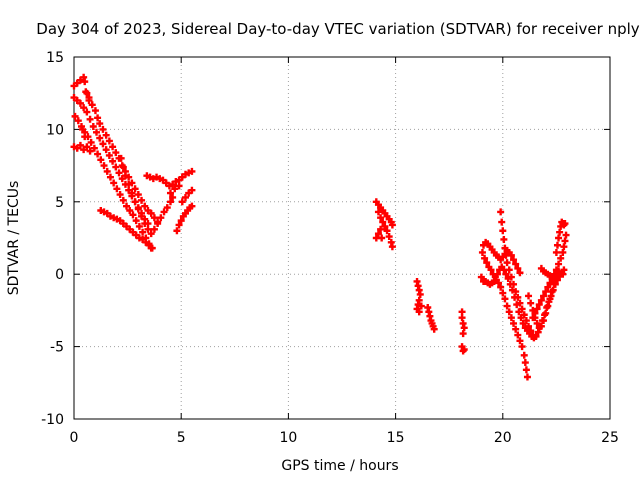 This screenshot has width=640, height=480. I want to click on x-tick-label: 25, so click(610, 438).